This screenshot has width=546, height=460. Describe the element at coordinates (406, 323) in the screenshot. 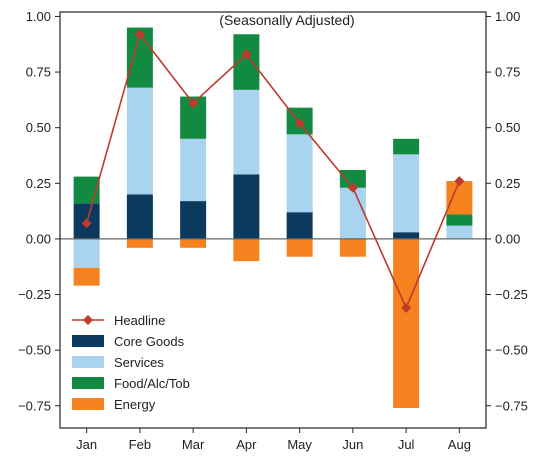

I see `bar-energy-jul` at that location.